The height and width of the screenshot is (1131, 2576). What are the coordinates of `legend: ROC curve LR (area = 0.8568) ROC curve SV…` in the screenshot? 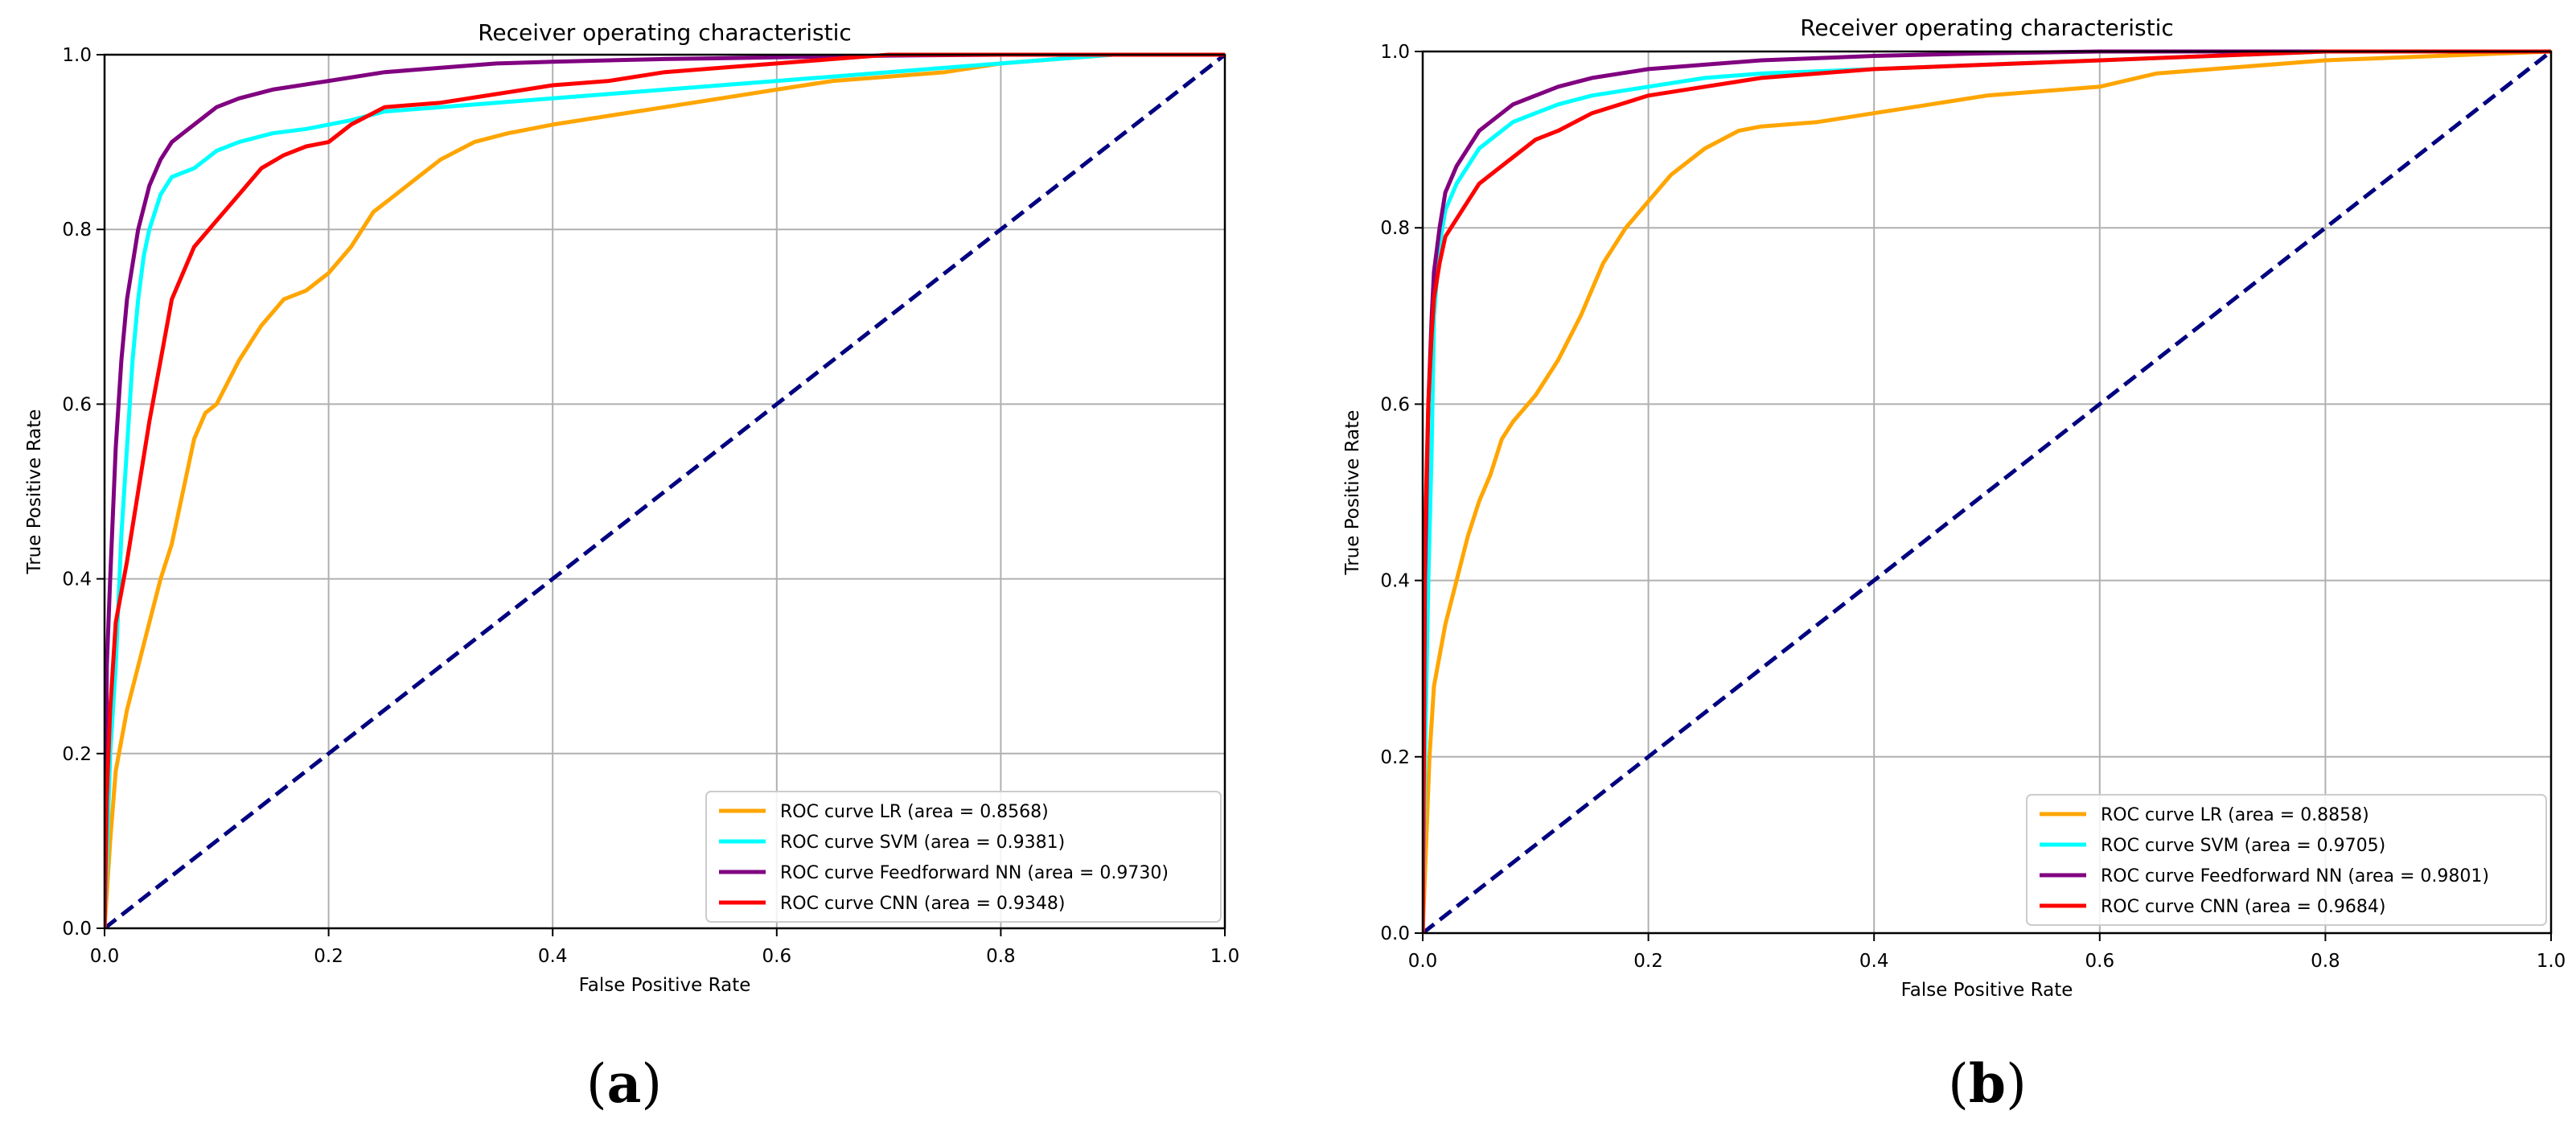 It's located at (963, 857).